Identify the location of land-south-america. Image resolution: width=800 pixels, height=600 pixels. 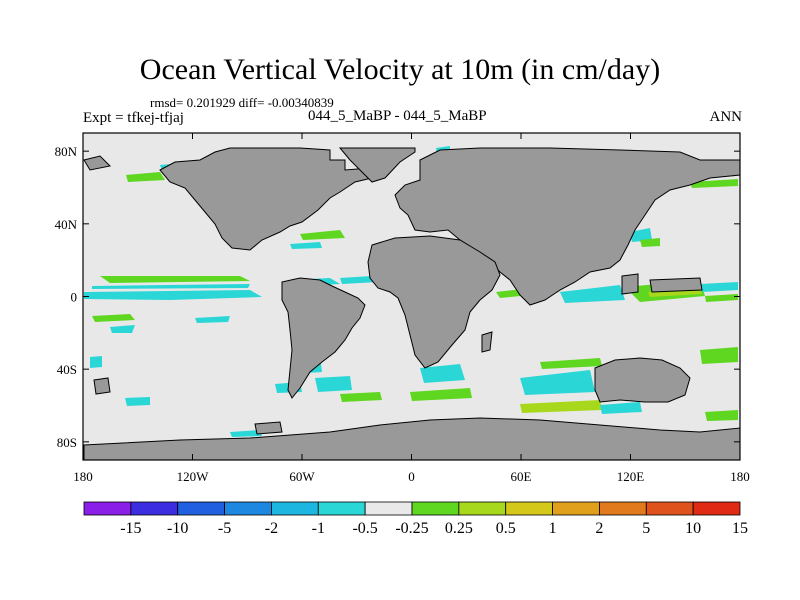
(323, 338).